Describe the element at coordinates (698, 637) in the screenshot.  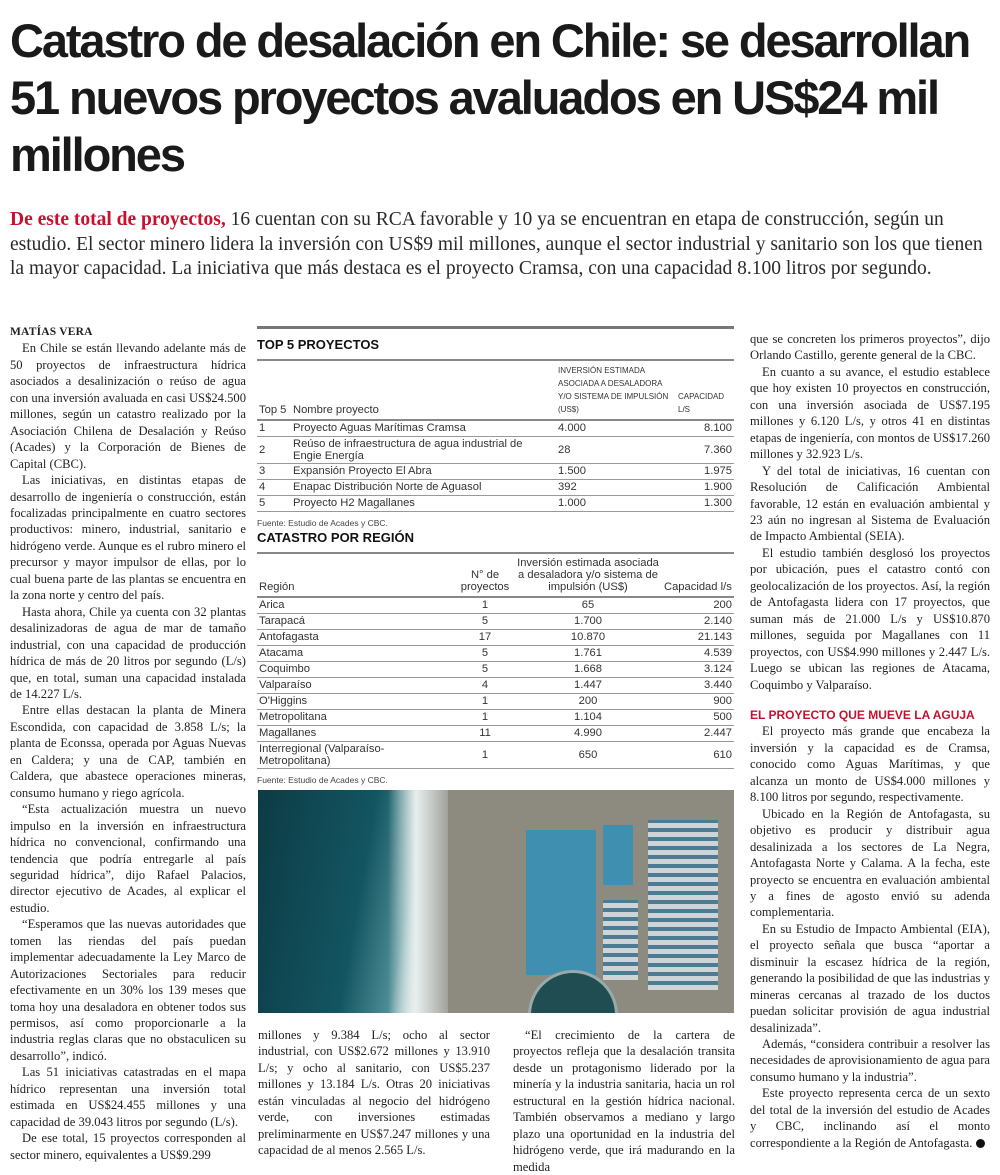
I see `table-cell: 21.143` at that location.